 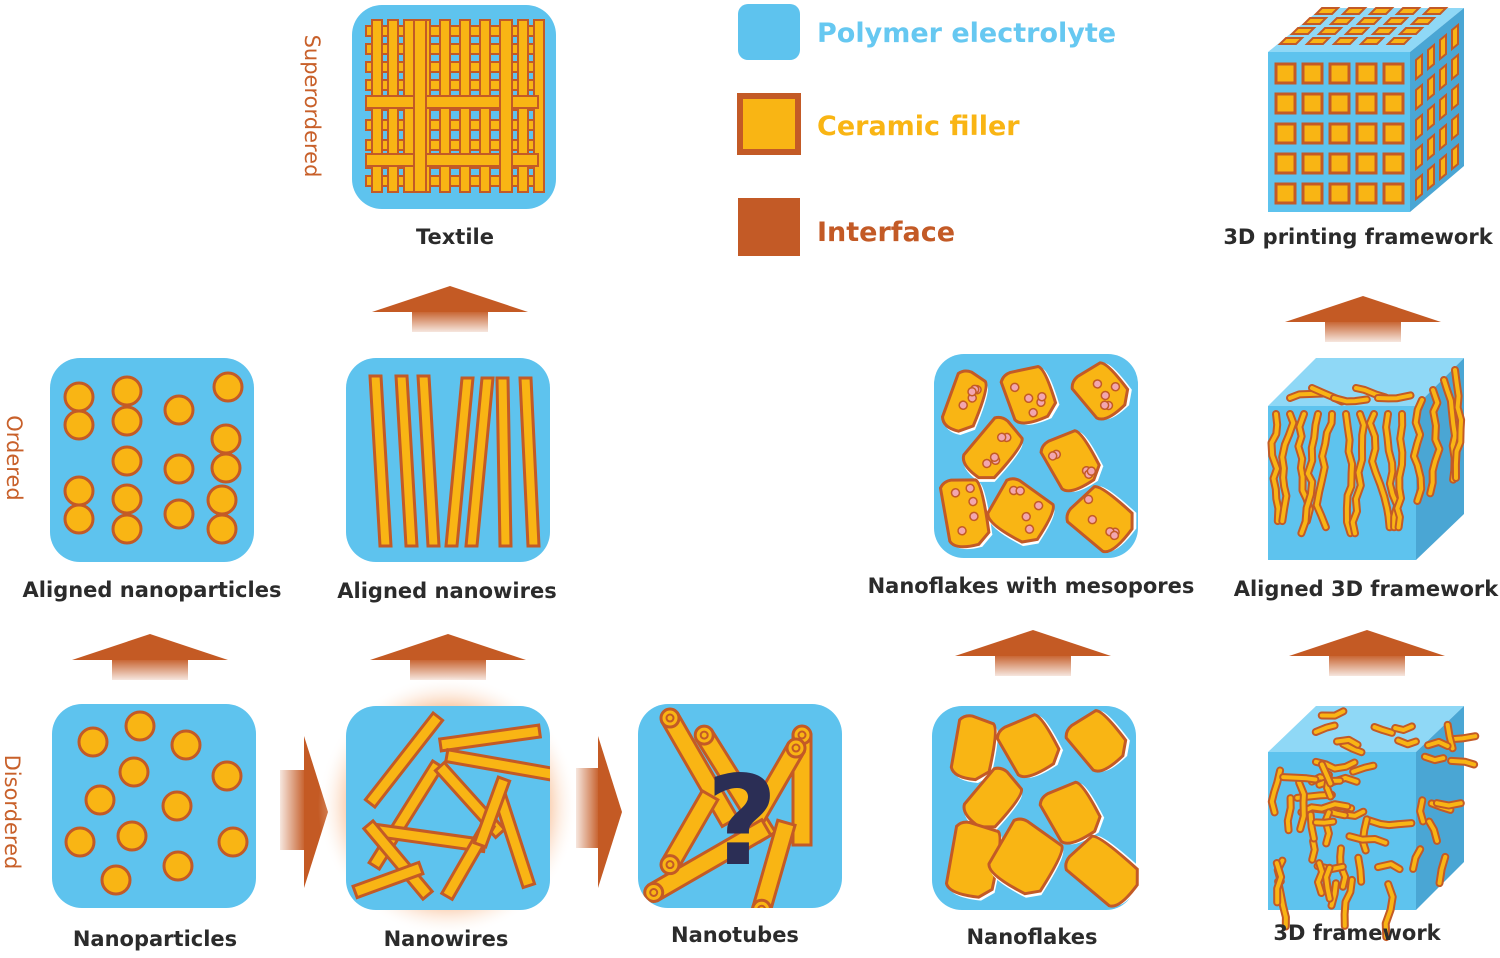 What do you see at coordinates (1031, 586) in the screenshot?
I see `label-nanoflakes-mesopores: Nanoflakes with mesopores` at bounding box center [1031, 586].